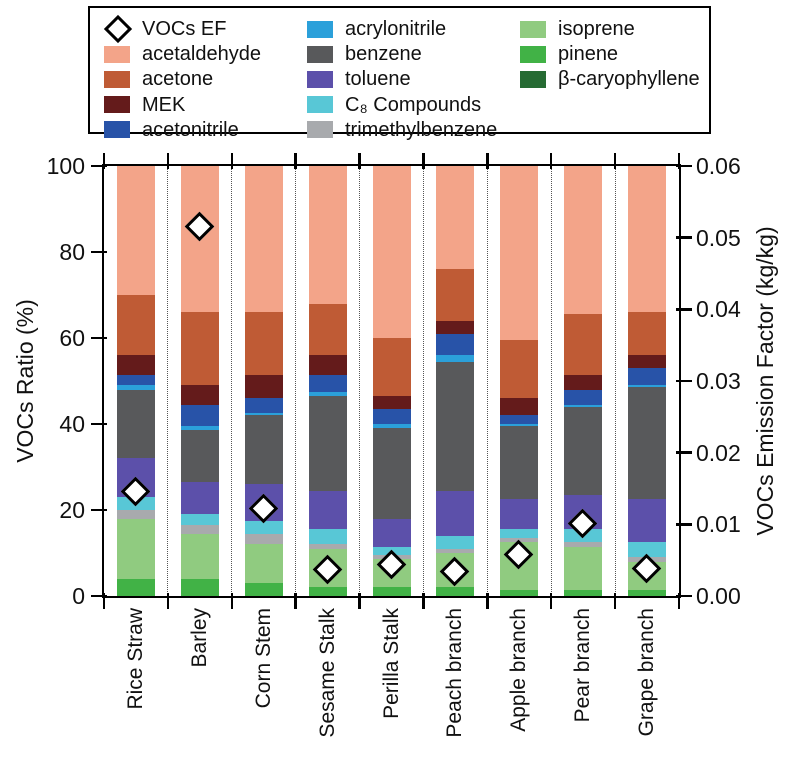 This screenshot has width=800, height=762. Describe the element at coordinates (583, 568) in the screenshot. I see `bar-segment-pear-branch-isoprene` at that location.